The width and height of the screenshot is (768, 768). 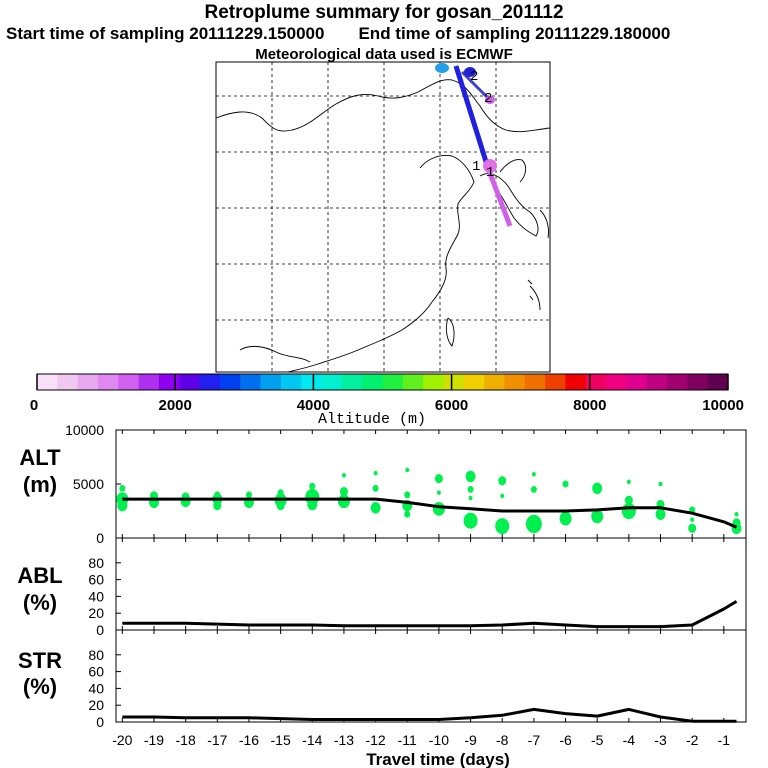 What do you see at coordinates (40, 457) in the screenshot?
I see `y-axis-label: ALT` at bounding box center [40, 457].